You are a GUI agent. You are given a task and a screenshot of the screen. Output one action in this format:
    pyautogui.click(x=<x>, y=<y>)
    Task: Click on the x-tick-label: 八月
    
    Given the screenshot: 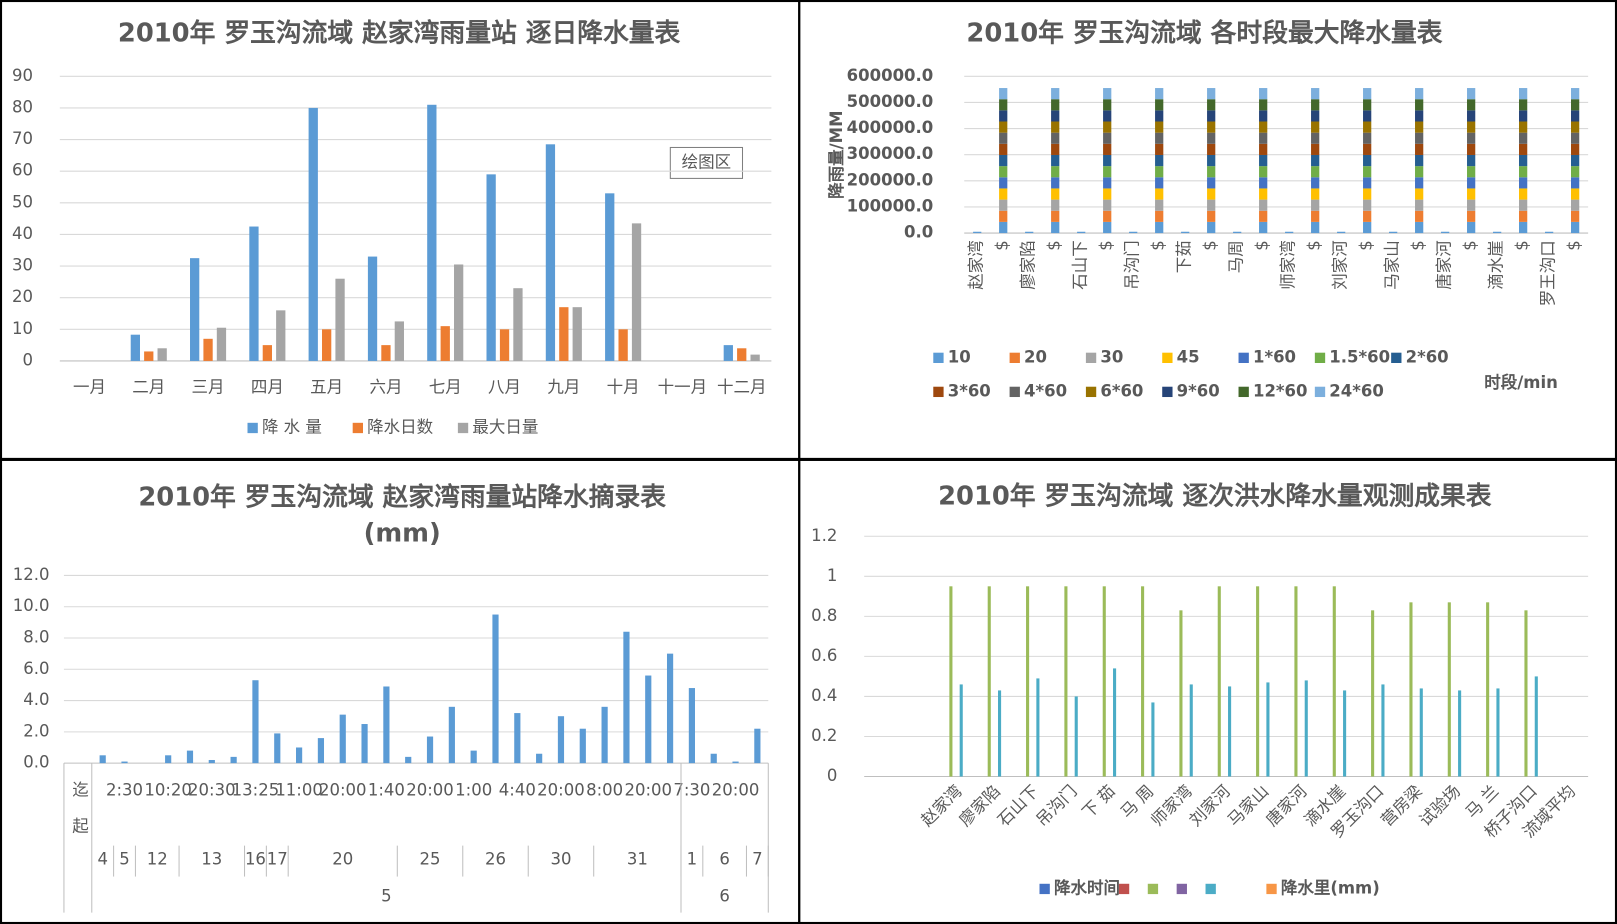 What is the action you would take?
    pyautogui.click(x=504, y=386)
    